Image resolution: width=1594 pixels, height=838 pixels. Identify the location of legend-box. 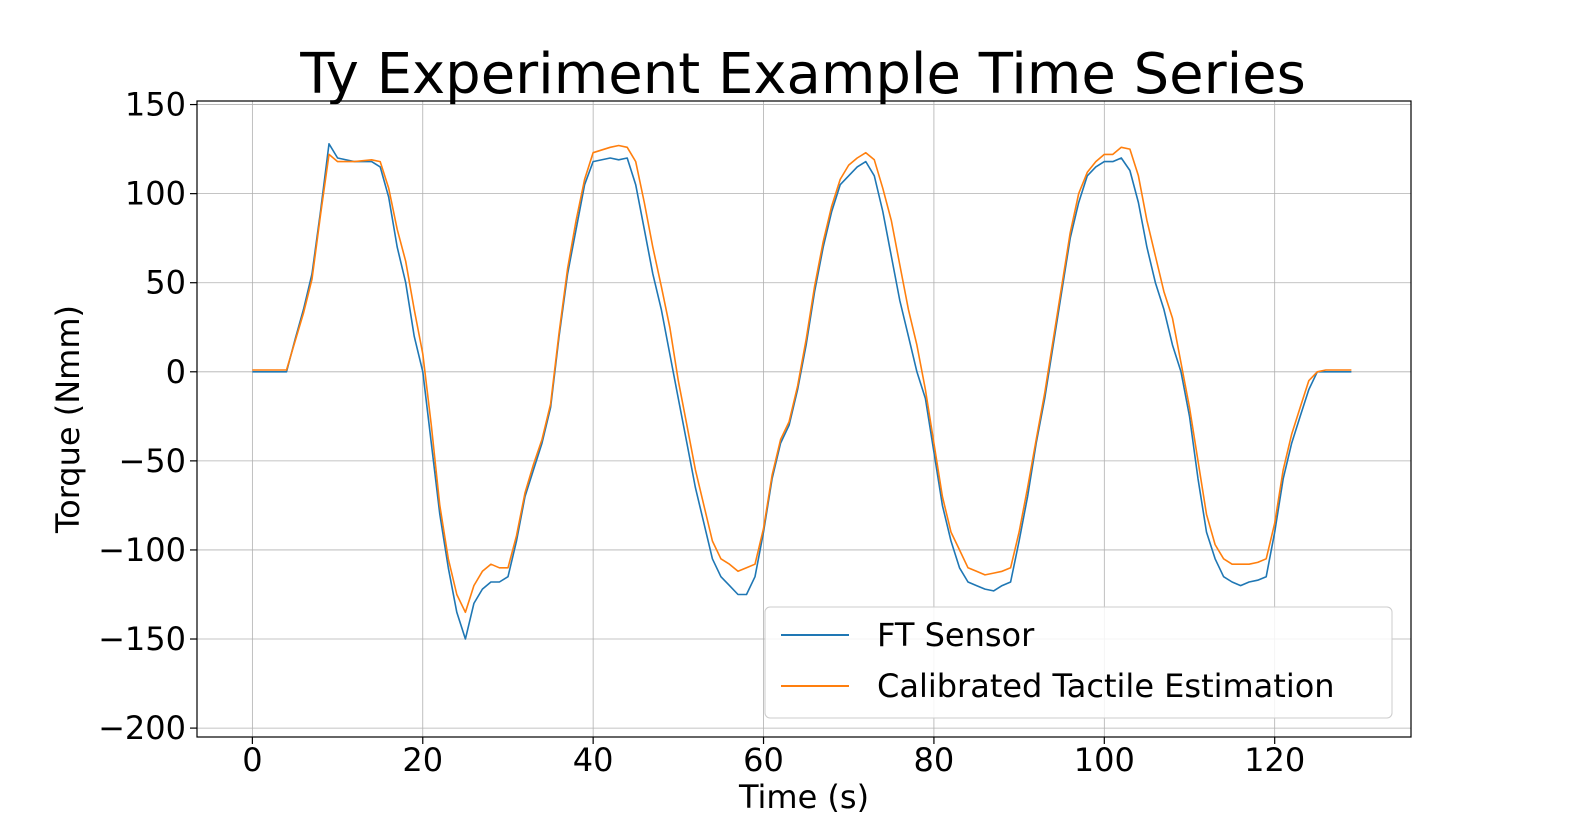
(1078, 662).